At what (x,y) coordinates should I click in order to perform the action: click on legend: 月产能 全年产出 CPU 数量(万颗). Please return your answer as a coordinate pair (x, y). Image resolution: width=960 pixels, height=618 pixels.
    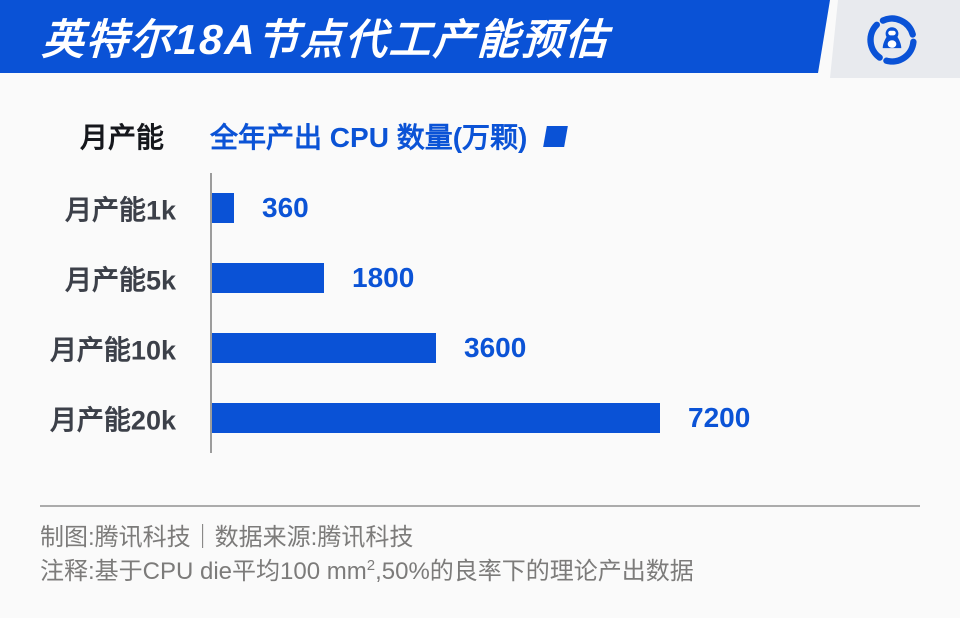
    Looking at the image, I should click on (324, 136).